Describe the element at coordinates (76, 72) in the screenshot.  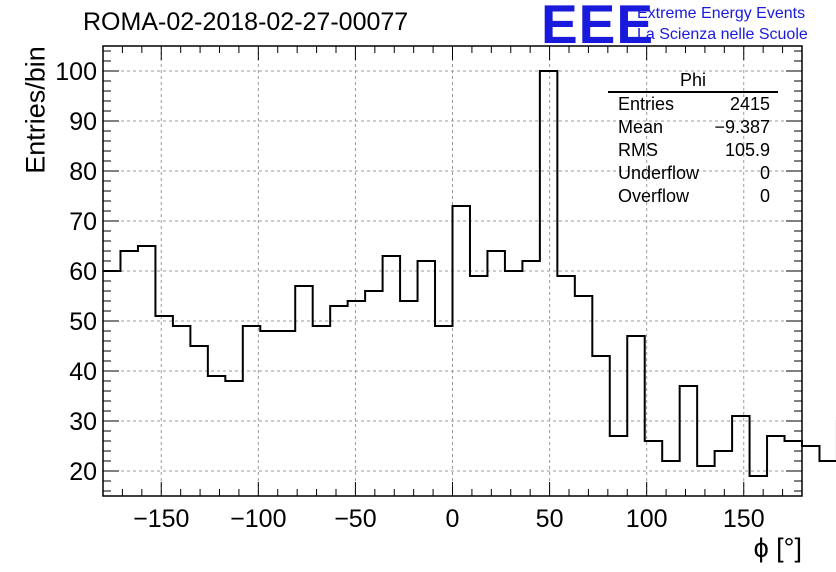
I see `y-tick-label: 100` at that location.